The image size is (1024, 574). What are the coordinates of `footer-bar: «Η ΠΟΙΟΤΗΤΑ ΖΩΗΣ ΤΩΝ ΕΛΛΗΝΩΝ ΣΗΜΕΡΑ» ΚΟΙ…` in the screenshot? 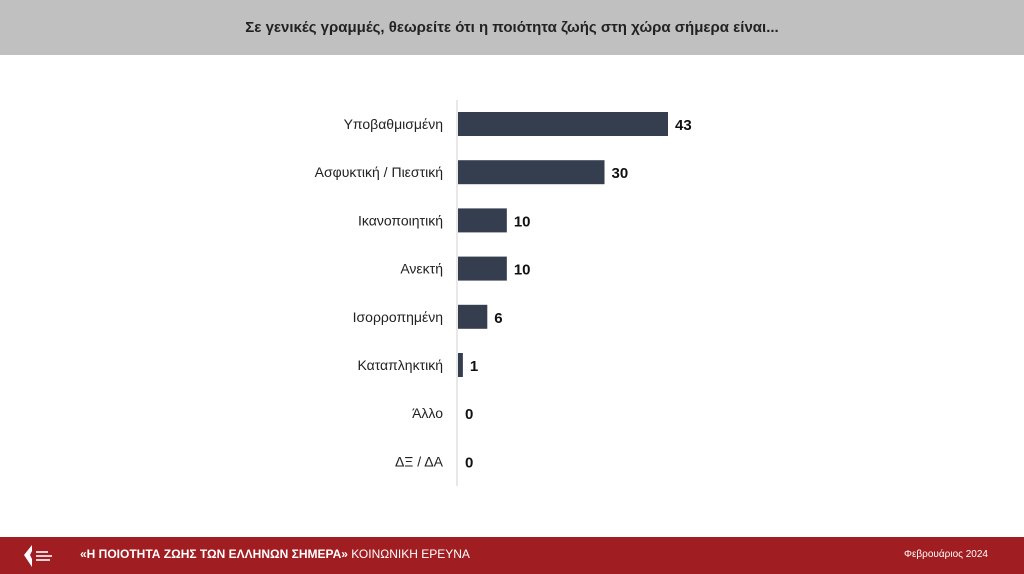 It's located at (512, 555).